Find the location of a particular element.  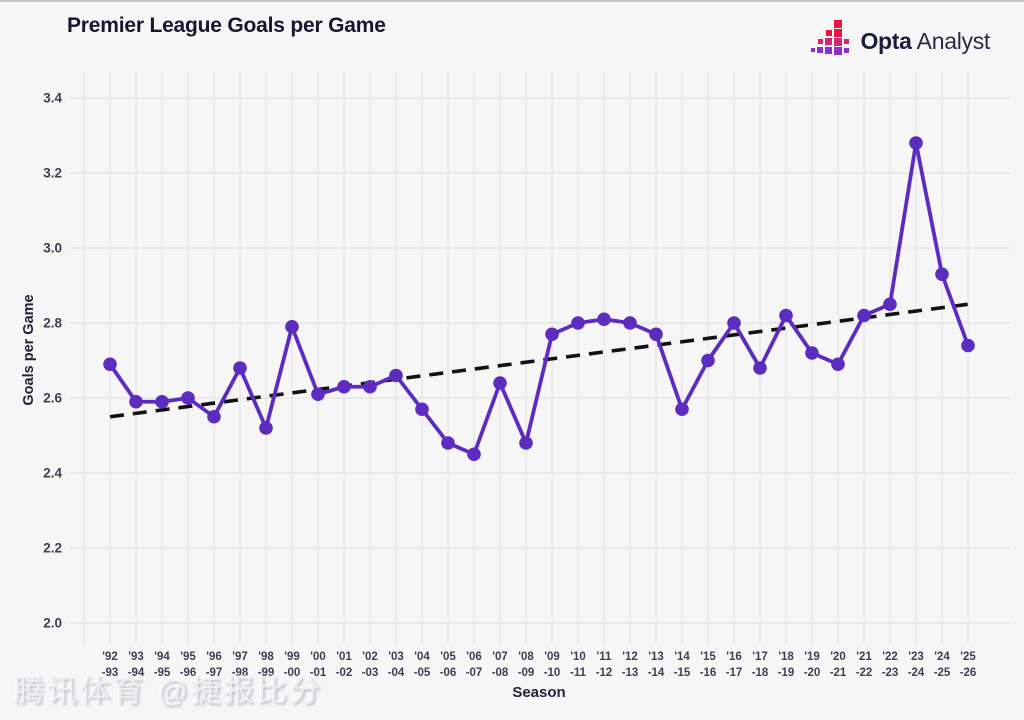

x-tick-label-bottom: -93 is located at coordinates (110, 673).